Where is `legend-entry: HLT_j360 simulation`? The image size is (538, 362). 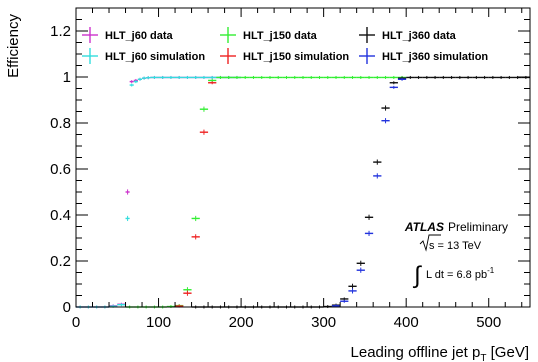
legend-entry: HLT_j360 simulation is located at coordinates (423, 56).